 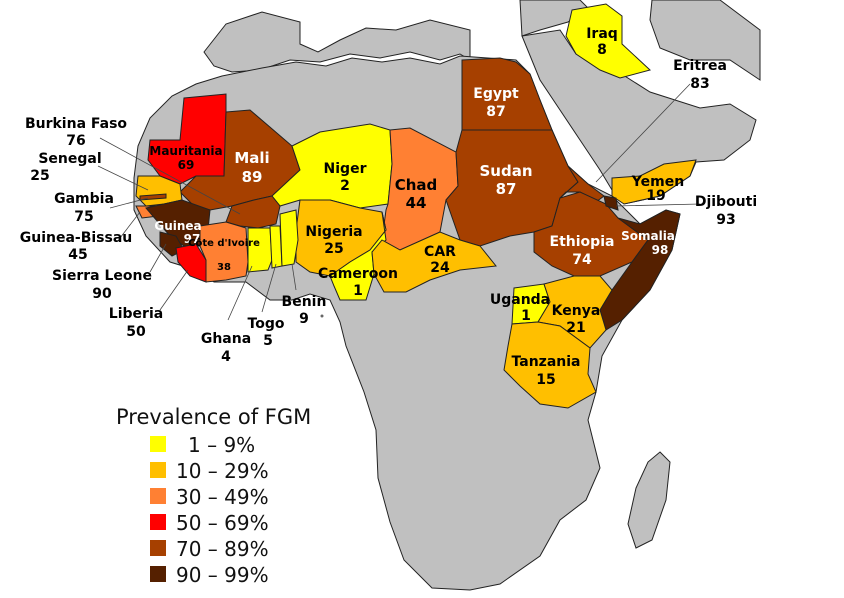 What do you see at coordinates (251, 167) in the screenshot?
I see `label-mali: Mali 89` at bounding box center [251, 167].